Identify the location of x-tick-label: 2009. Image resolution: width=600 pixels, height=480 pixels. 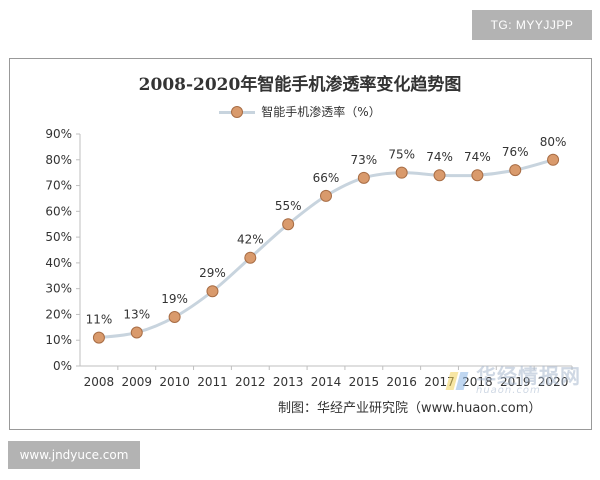
(136, 382).